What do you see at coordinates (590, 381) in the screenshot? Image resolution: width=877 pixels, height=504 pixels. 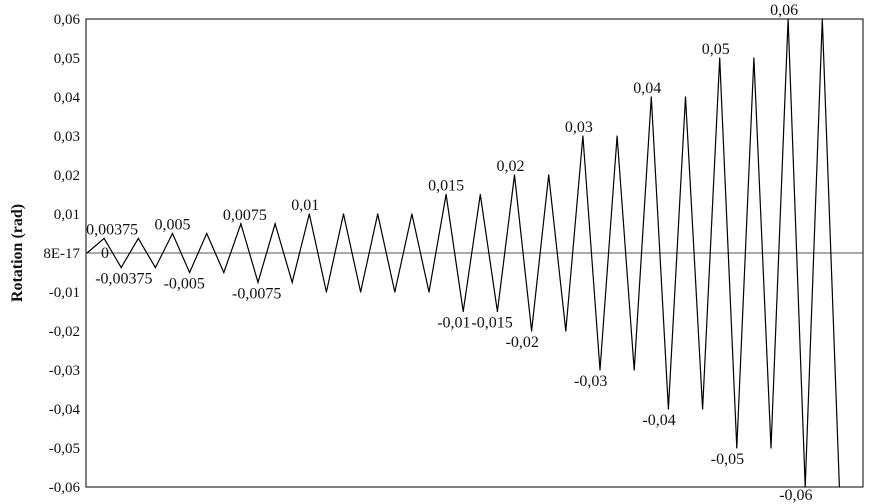 I see `data-label: -0,03` at bounding box center [590, 381].